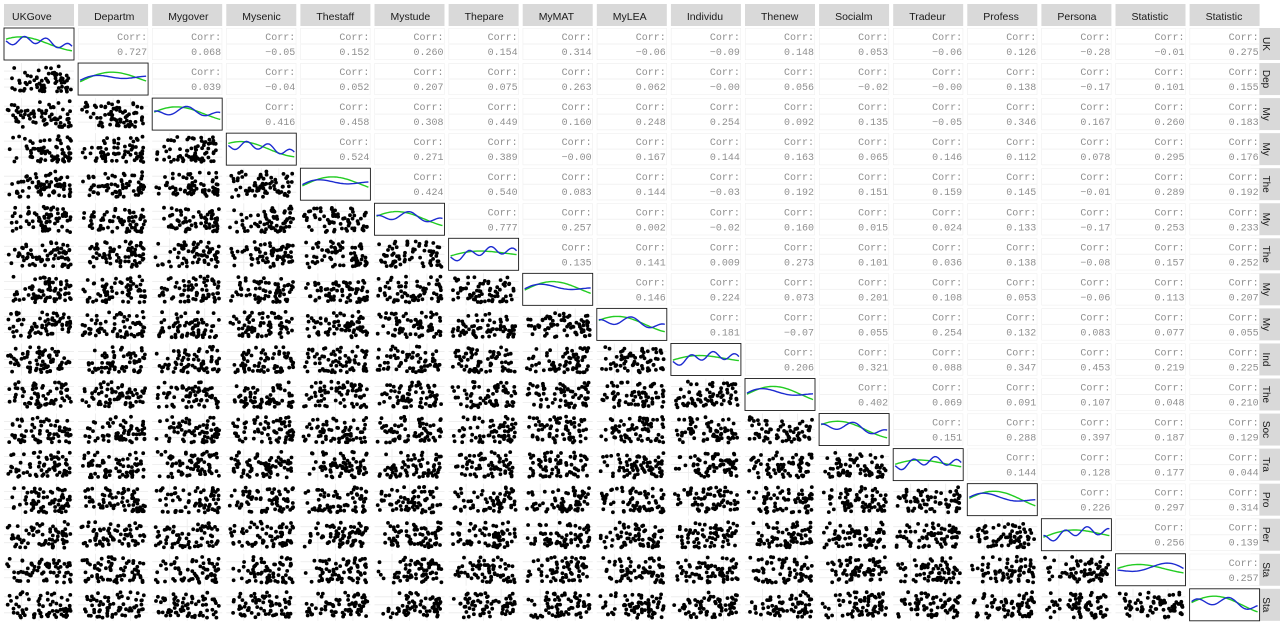  What do you see at coordinates (705, 114) in the screenshot?
I see `correlation-panel: Corr:0.254` at bounding box center [705, 114].